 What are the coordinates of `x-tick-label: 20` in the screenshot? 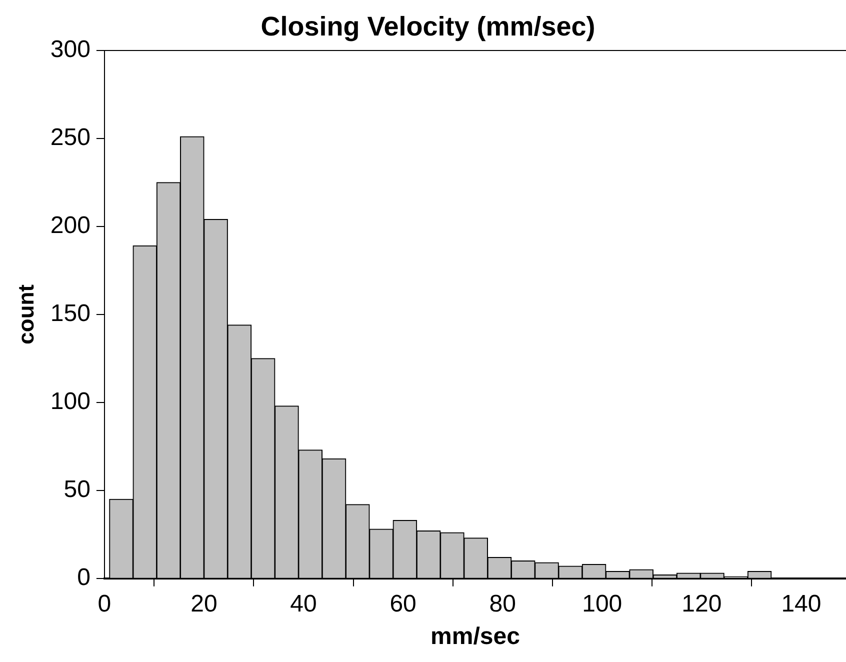 It's located at (204, 604).